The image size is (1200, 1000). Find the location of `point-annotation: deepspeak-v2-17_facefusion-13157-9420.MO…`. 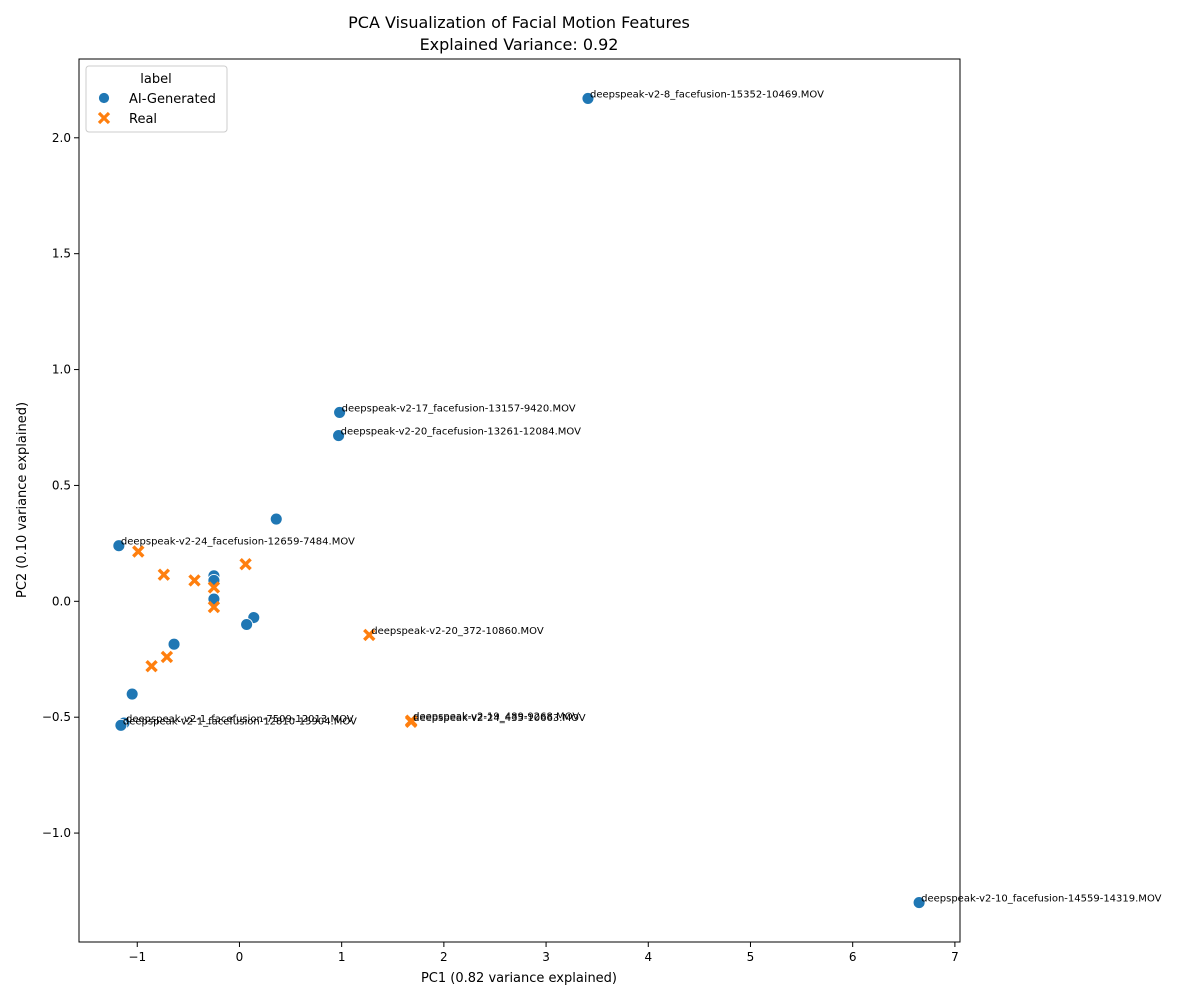

point-annotation: deepspeak-v2-17_facefusion-13157-9420.MO… is located at coordinates (459, 408).